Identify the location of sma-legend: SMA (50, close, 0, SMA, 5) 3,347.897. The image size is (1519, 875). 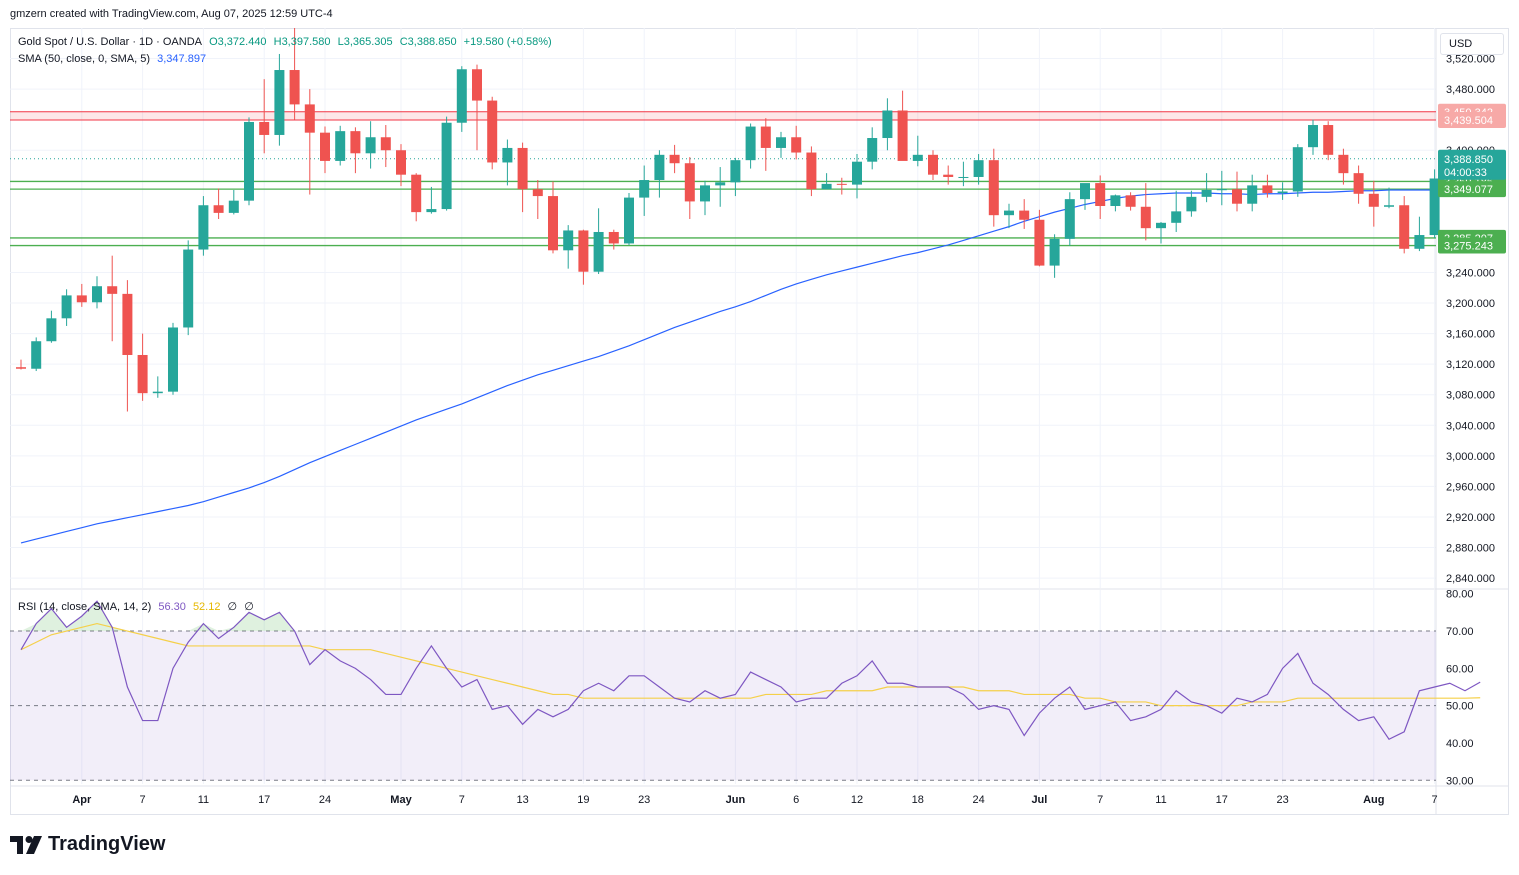
(114, 59).